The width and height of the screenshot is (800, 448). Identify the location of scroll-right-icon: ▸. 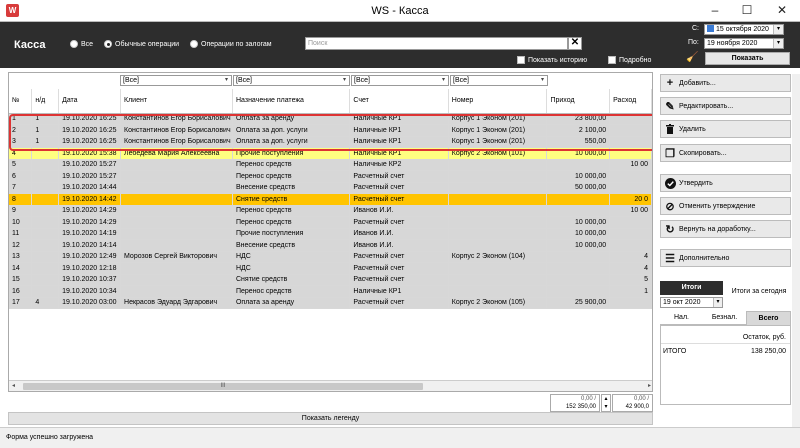
(649, 386).